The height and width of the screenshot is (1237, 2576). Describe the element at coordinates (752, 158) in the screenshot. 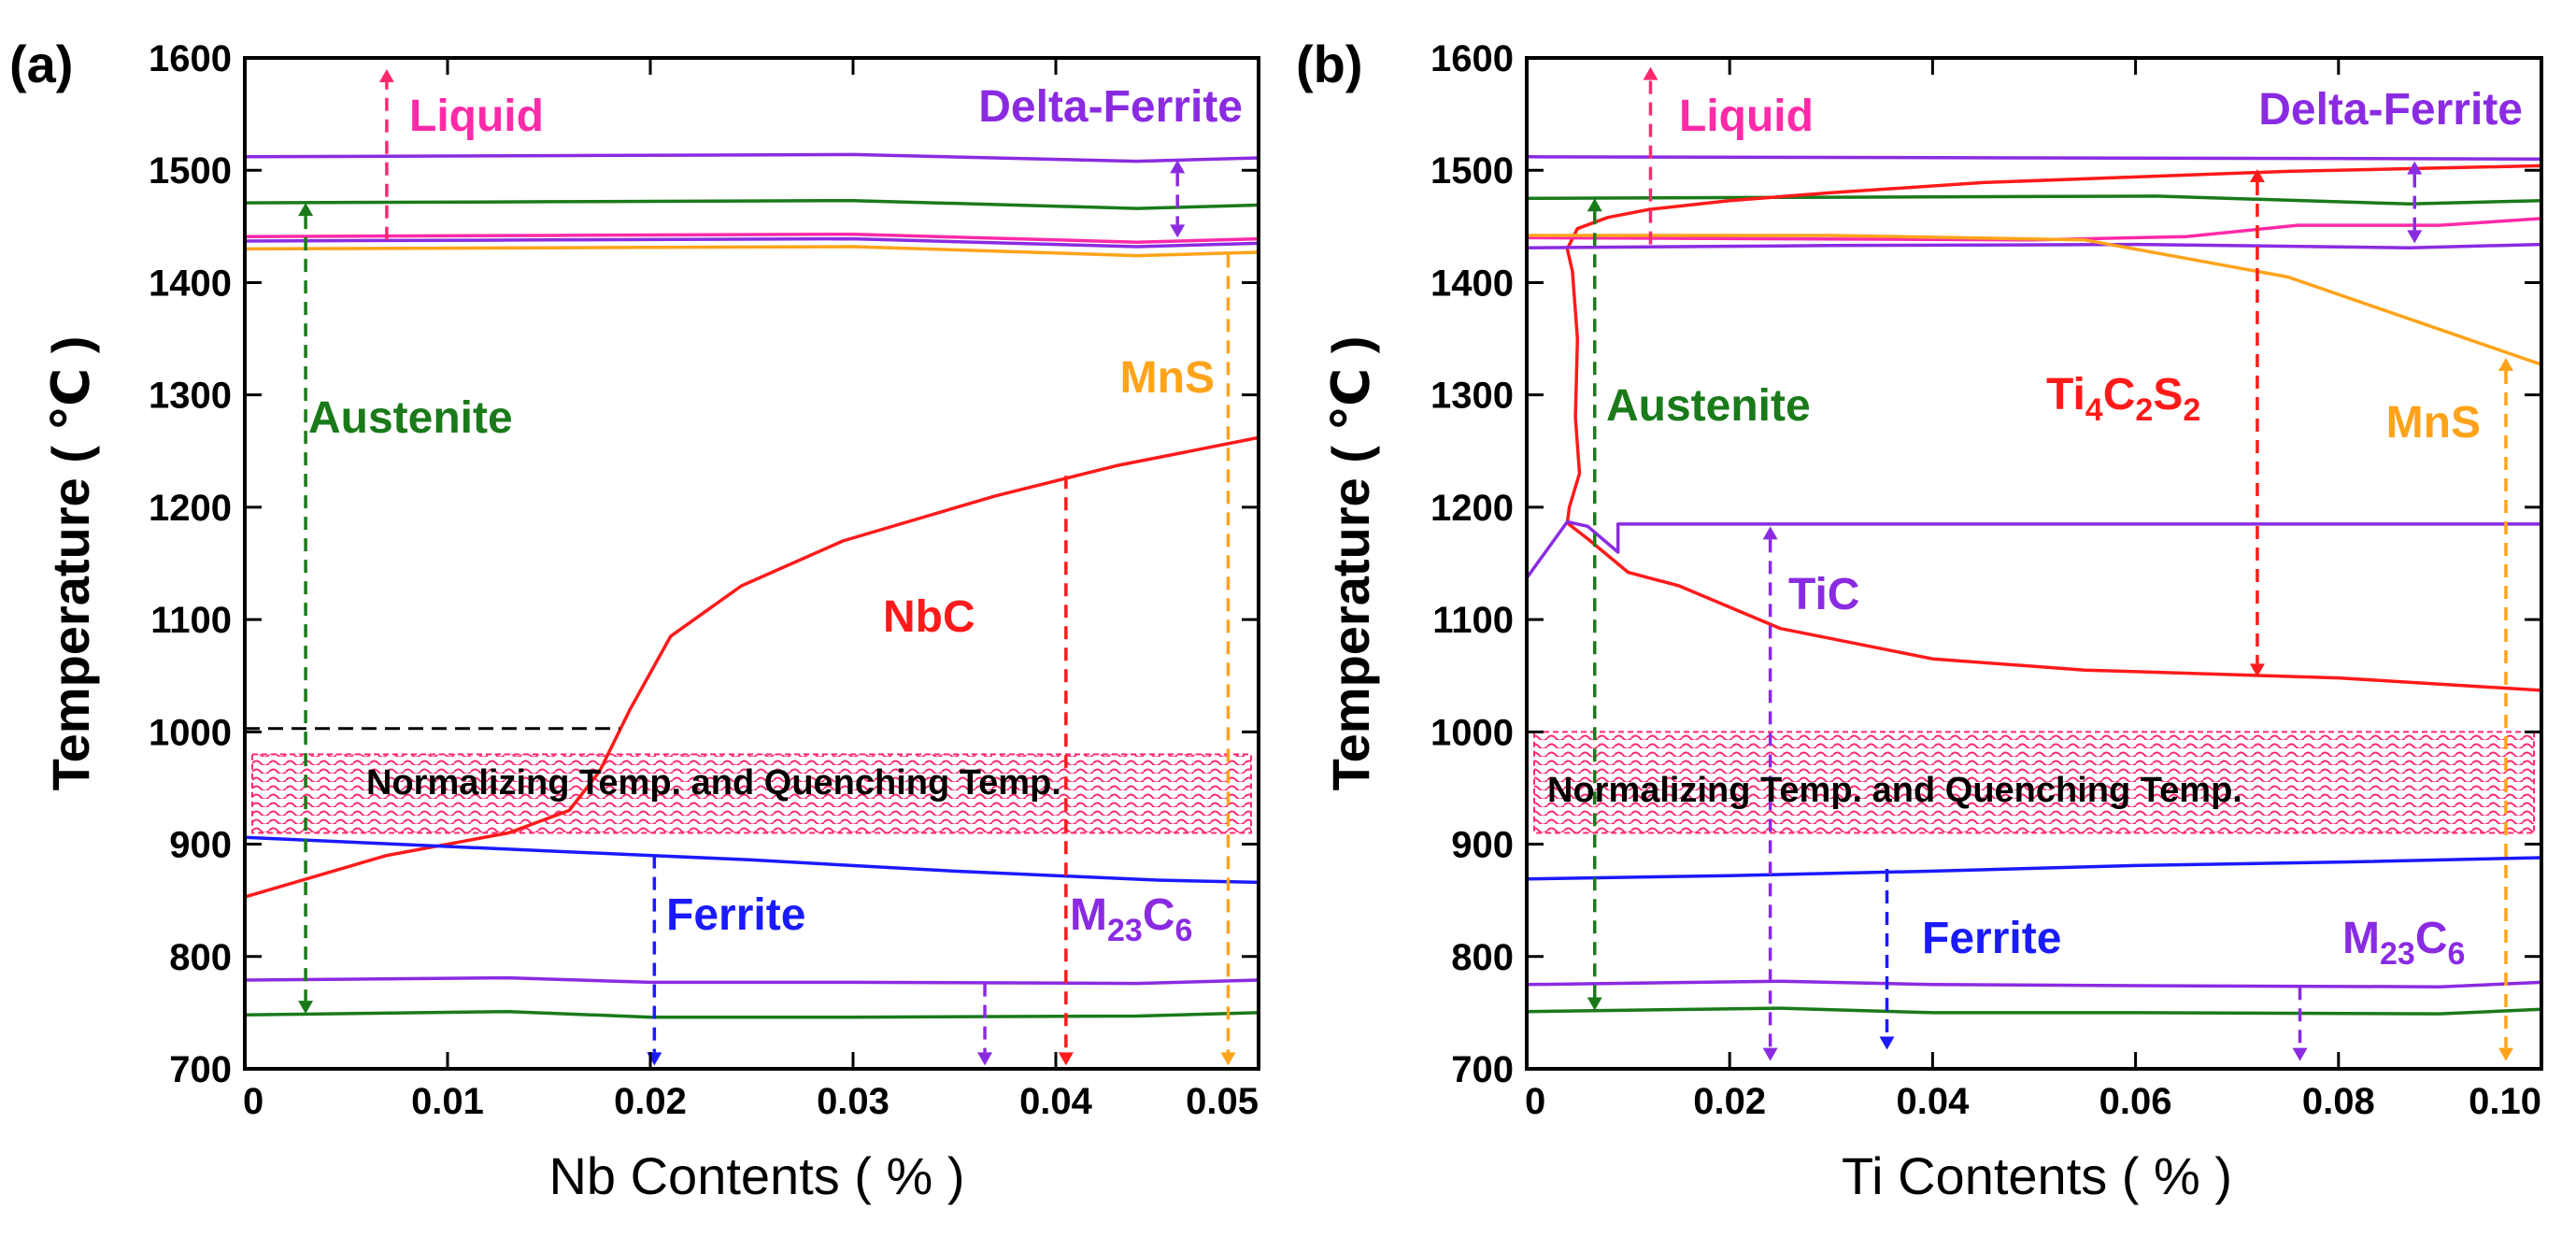

I see `series-a-delta-ferrite-upper` at that location.